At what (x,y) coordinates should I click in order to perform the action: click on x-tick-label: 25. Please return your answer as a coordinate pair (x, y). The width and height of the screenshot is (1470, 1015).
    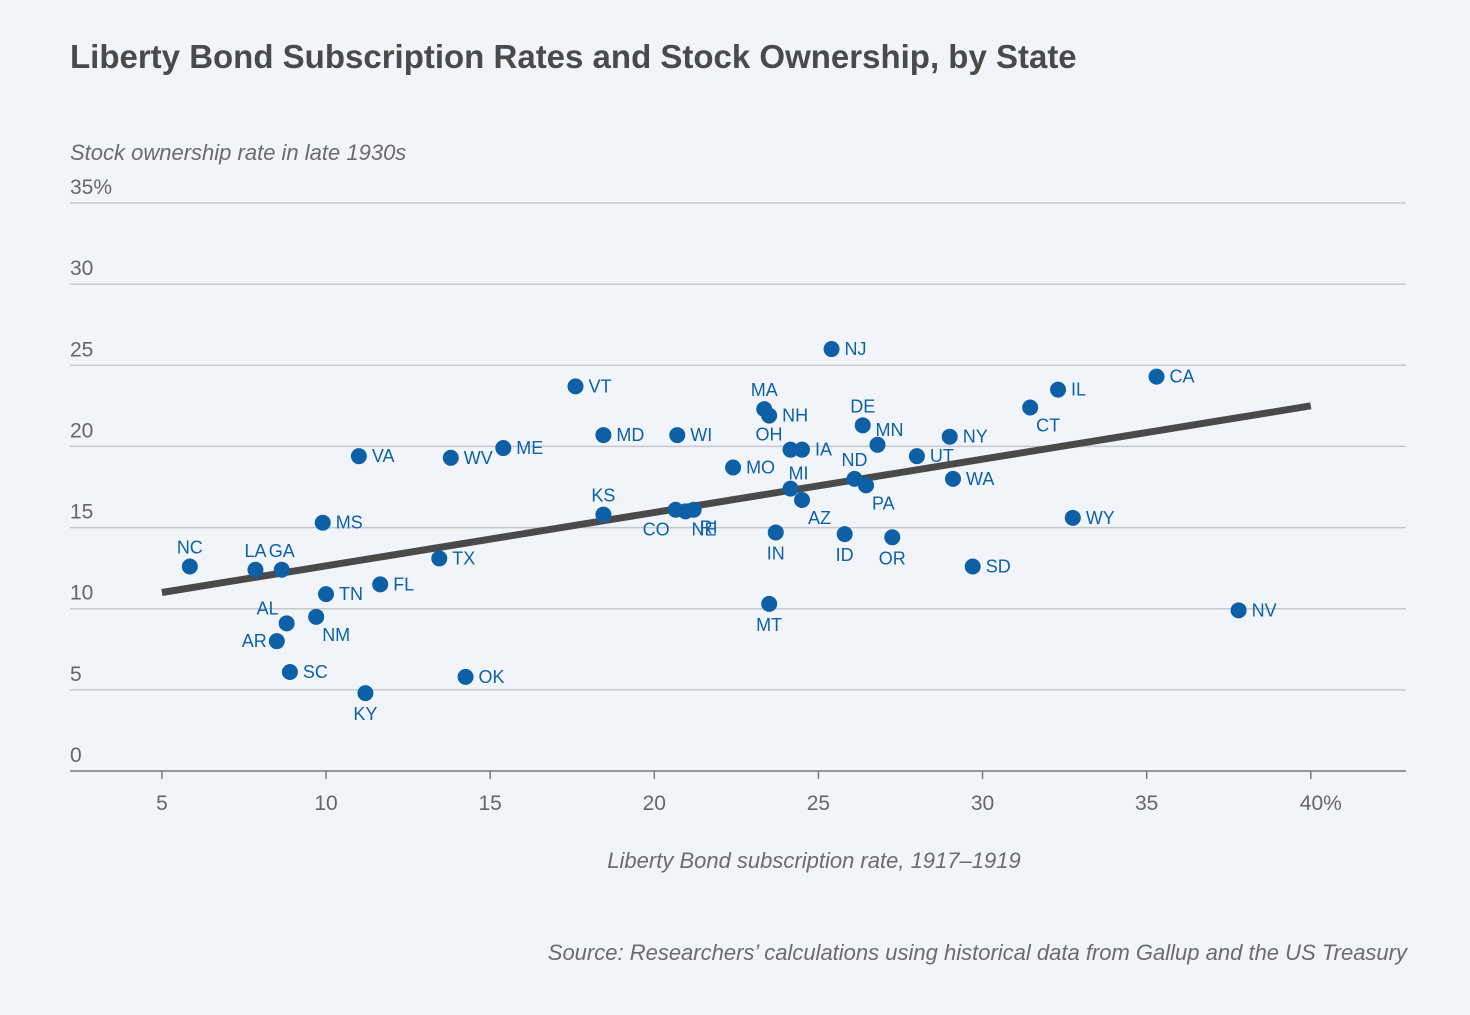
    Looking at the image, I should click on (818, 803).